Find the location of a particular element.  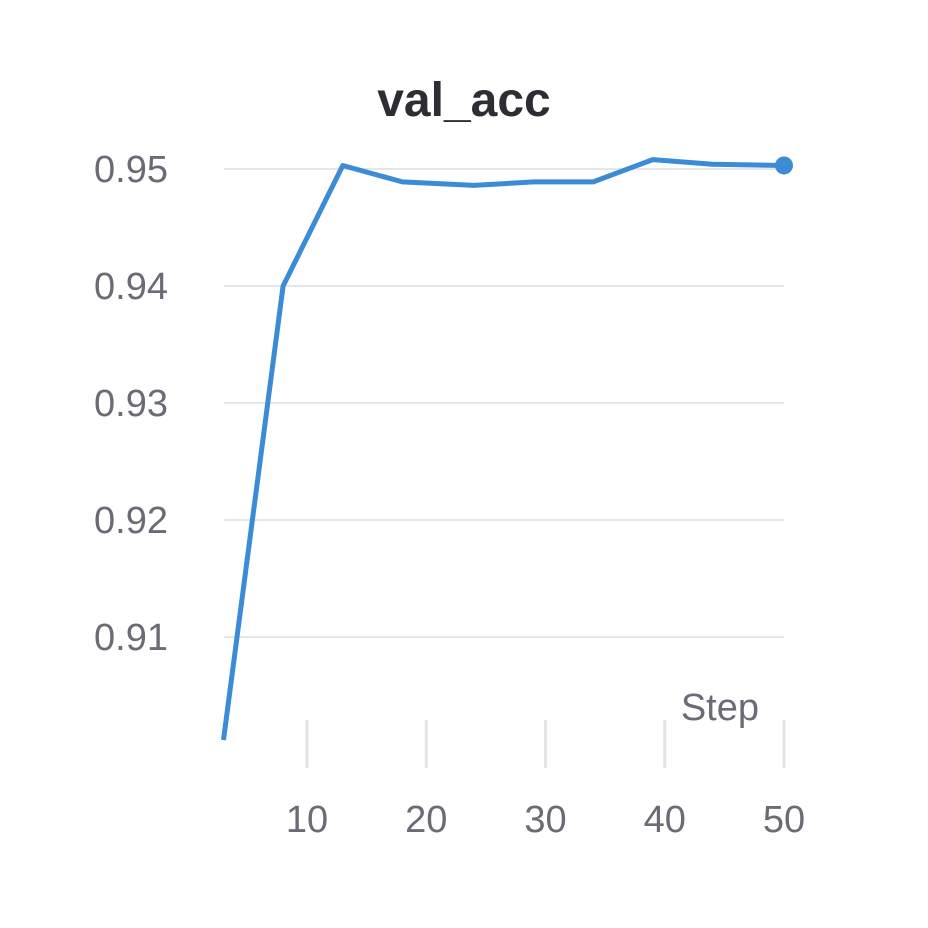

x-tick-label: 20 is located at coordinates (426, 820).